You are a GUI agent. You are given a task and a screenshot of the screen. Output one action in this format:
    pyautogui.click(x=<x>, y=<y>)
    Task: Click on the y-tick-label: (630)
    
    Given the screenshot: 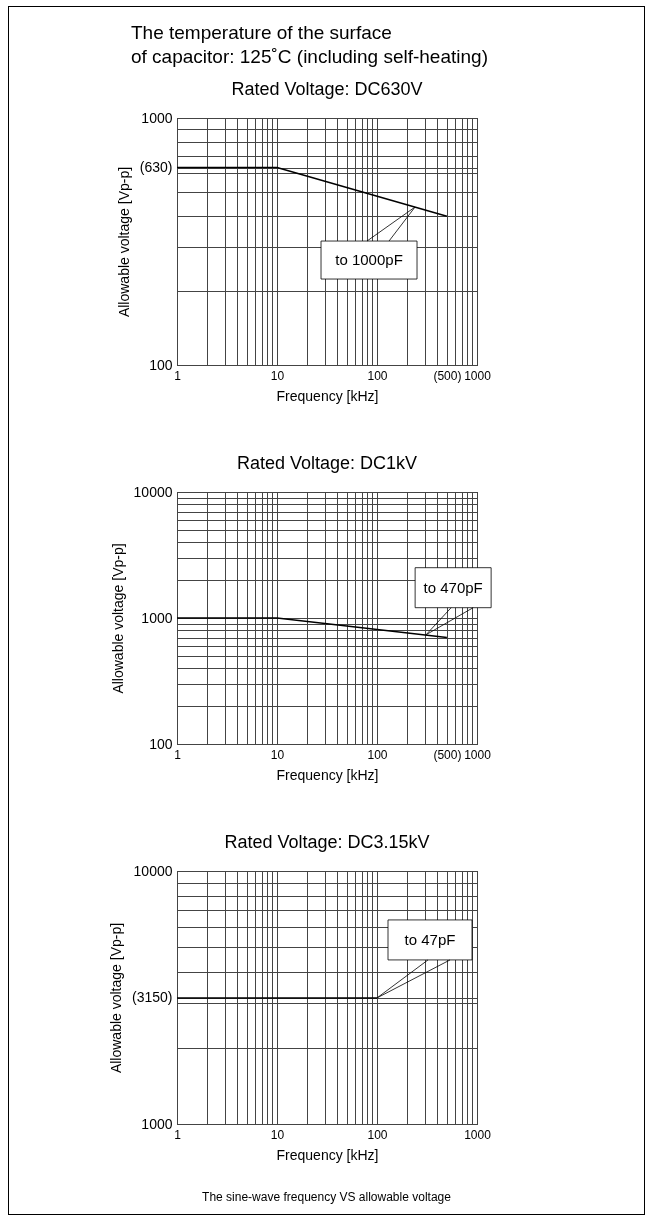 What is the action you would take?
    pyautogui.click(x=156, y=167)
    